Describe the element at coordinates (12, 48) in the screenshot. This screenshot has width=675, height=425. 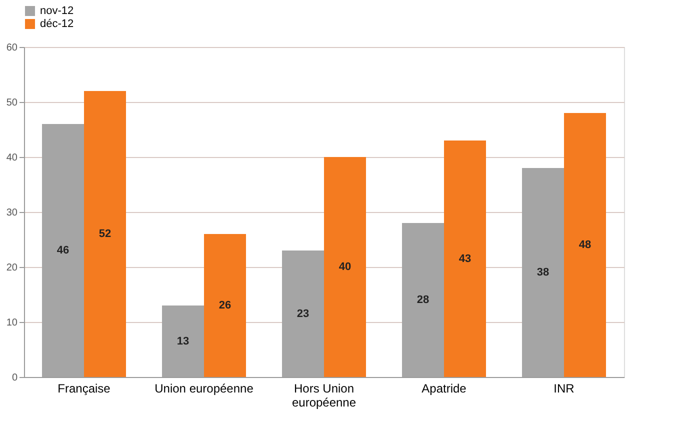
I see `y-tick-label: 60` at that location.